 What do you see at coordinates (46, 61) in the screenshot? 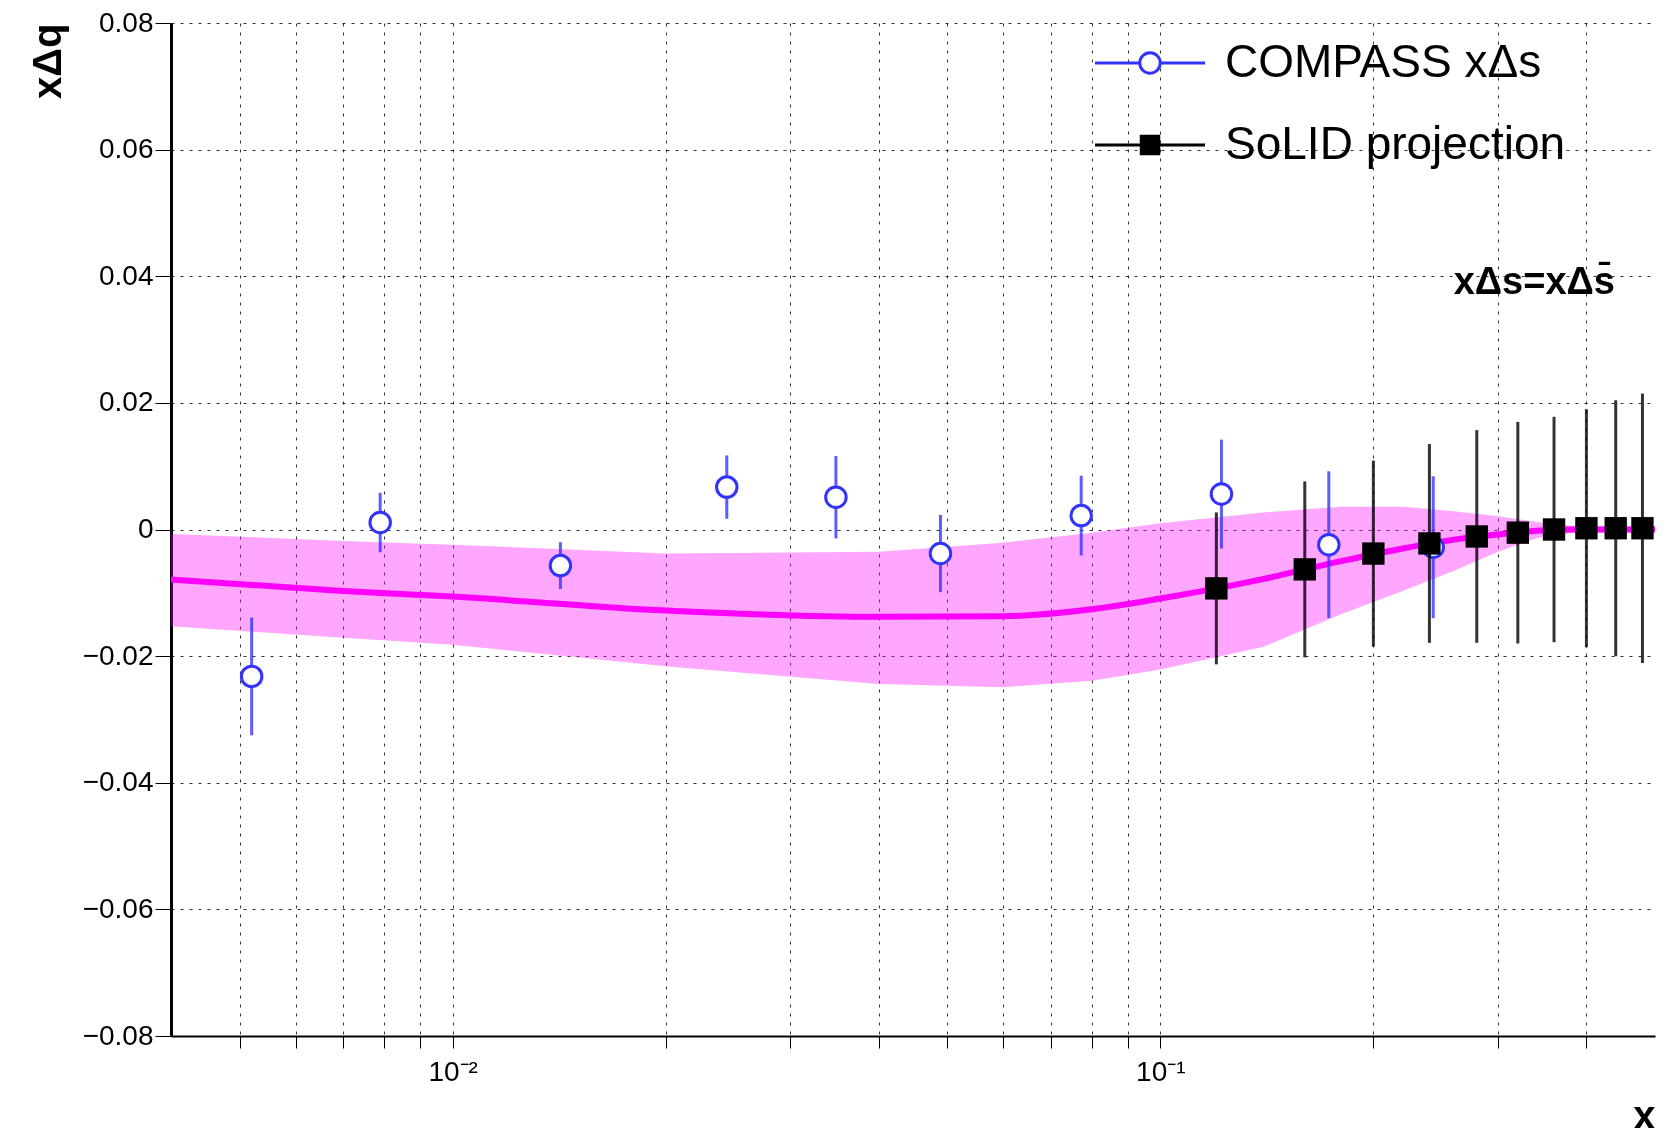
I see `y-axis-title: xΔq` at bounding box center [46, 61].